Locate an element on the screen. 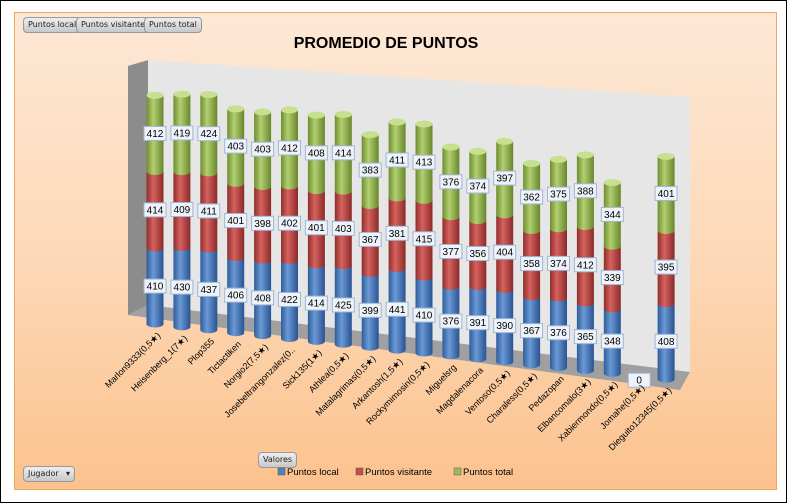 The height and width of the screenshot is (503, 787). values-field-button: Valores is located at coordinates (278, 460).